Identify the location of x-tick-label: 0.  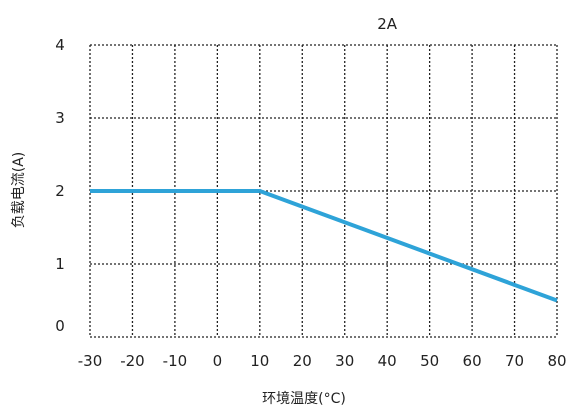
(218, 361).